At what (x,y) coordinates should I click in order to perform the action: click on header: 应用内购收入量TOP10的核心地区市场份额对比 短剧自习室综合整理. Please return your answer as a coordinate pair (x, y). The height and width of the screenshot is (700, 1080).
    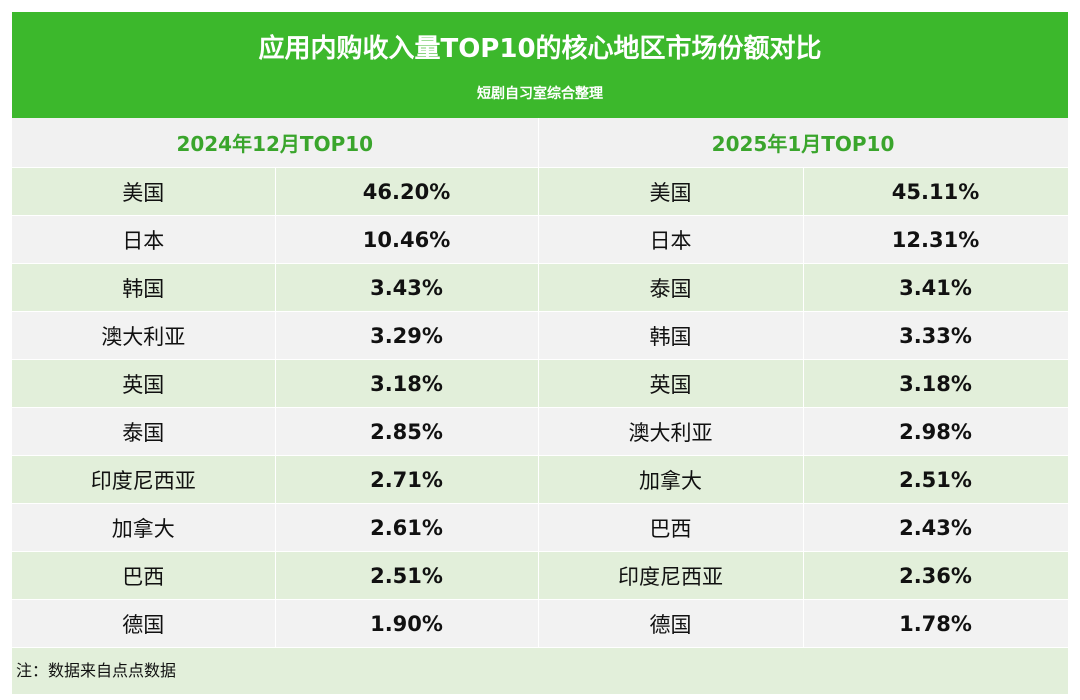
    Looking at the image, I should click on (540, 65).